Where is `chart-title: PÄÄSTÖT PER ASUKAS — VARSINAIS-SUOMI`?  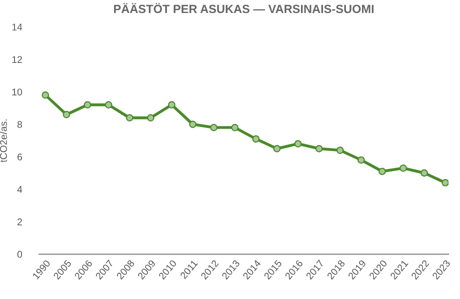
chart-title: PÄÄSTÖT PER ASUKAS — VARSINAIS-SUOMI is located at coordinates (244, 8).